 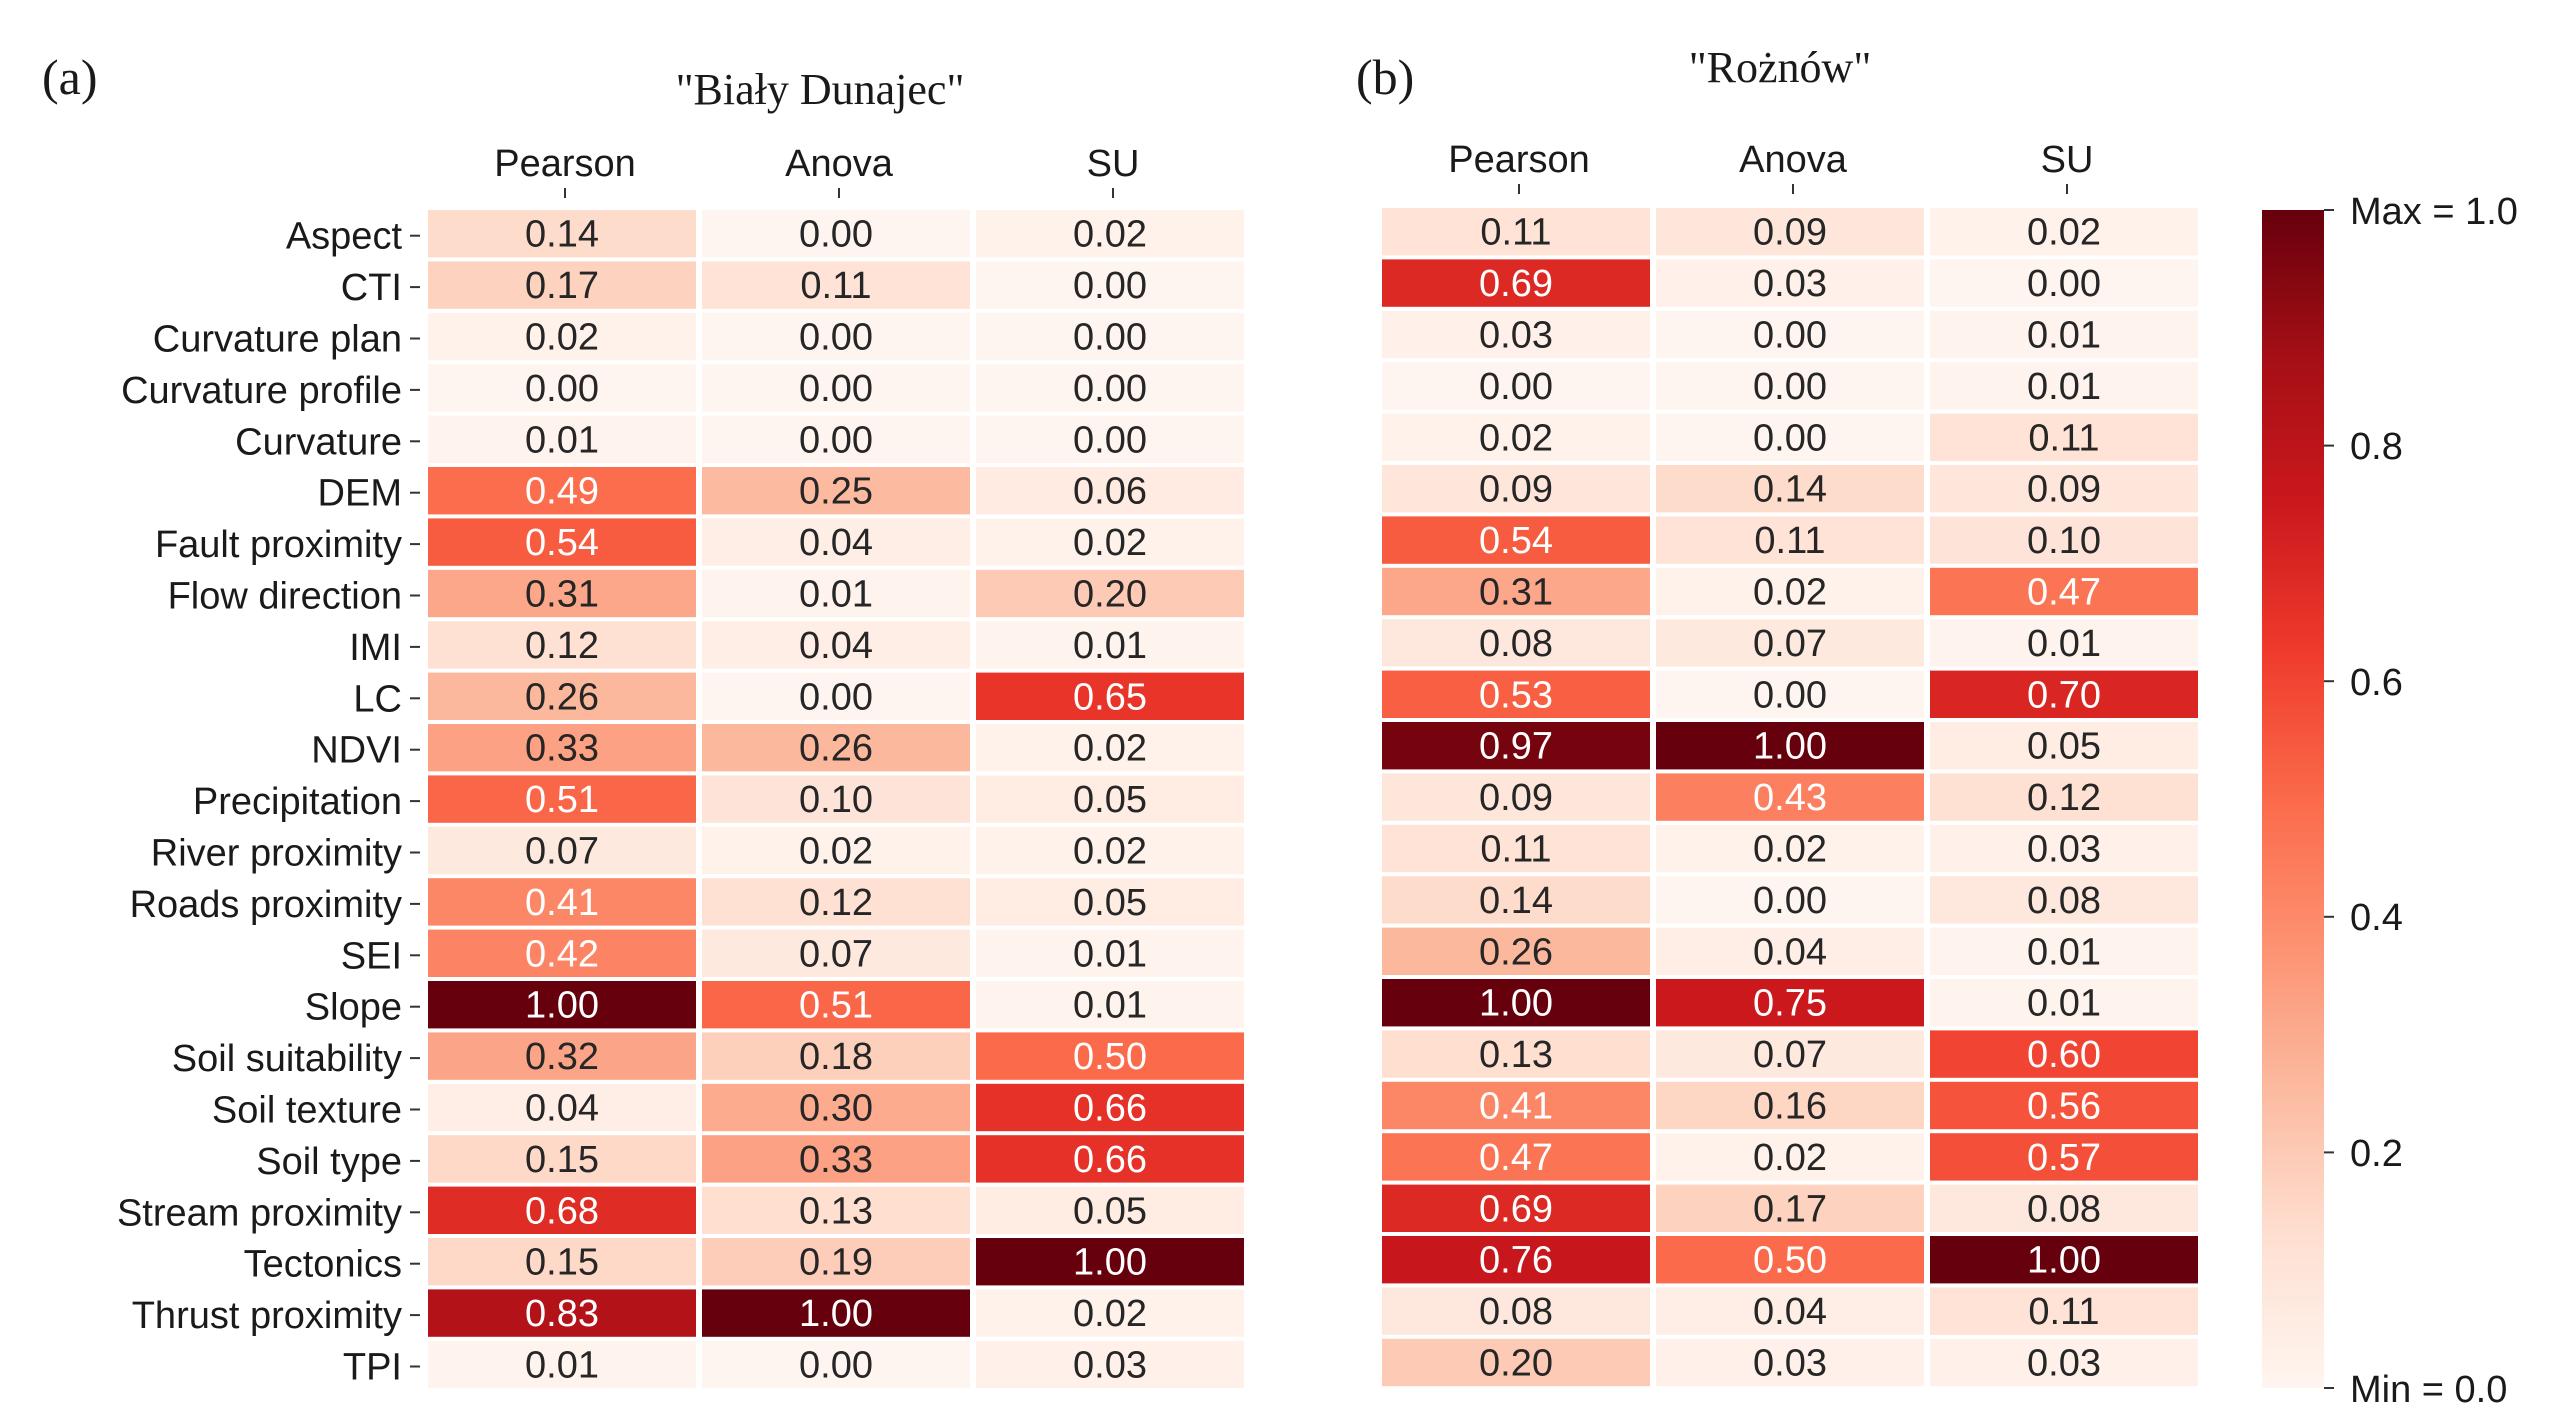 What do you see at coordinates (377, 699) in the screenshot?
I see `row-label: LC` at bounding box center [377, 699].